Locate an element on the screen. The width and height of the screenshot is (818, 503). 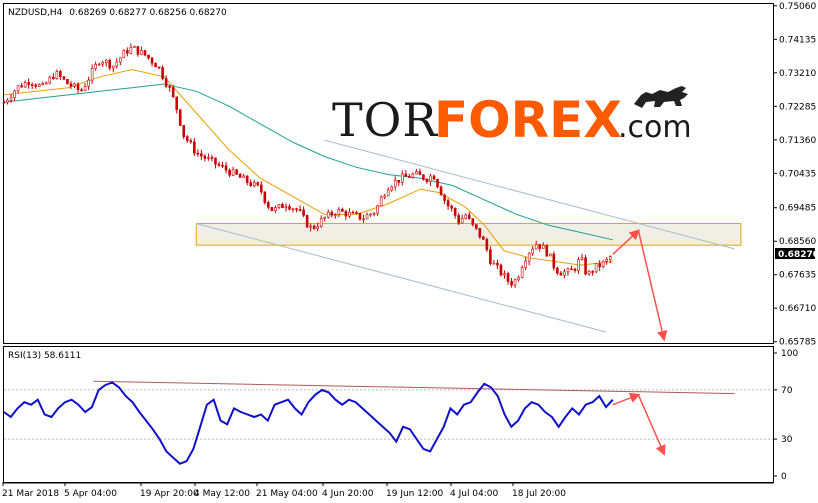
rsi-trend-line is located at coordinates (414, 387).